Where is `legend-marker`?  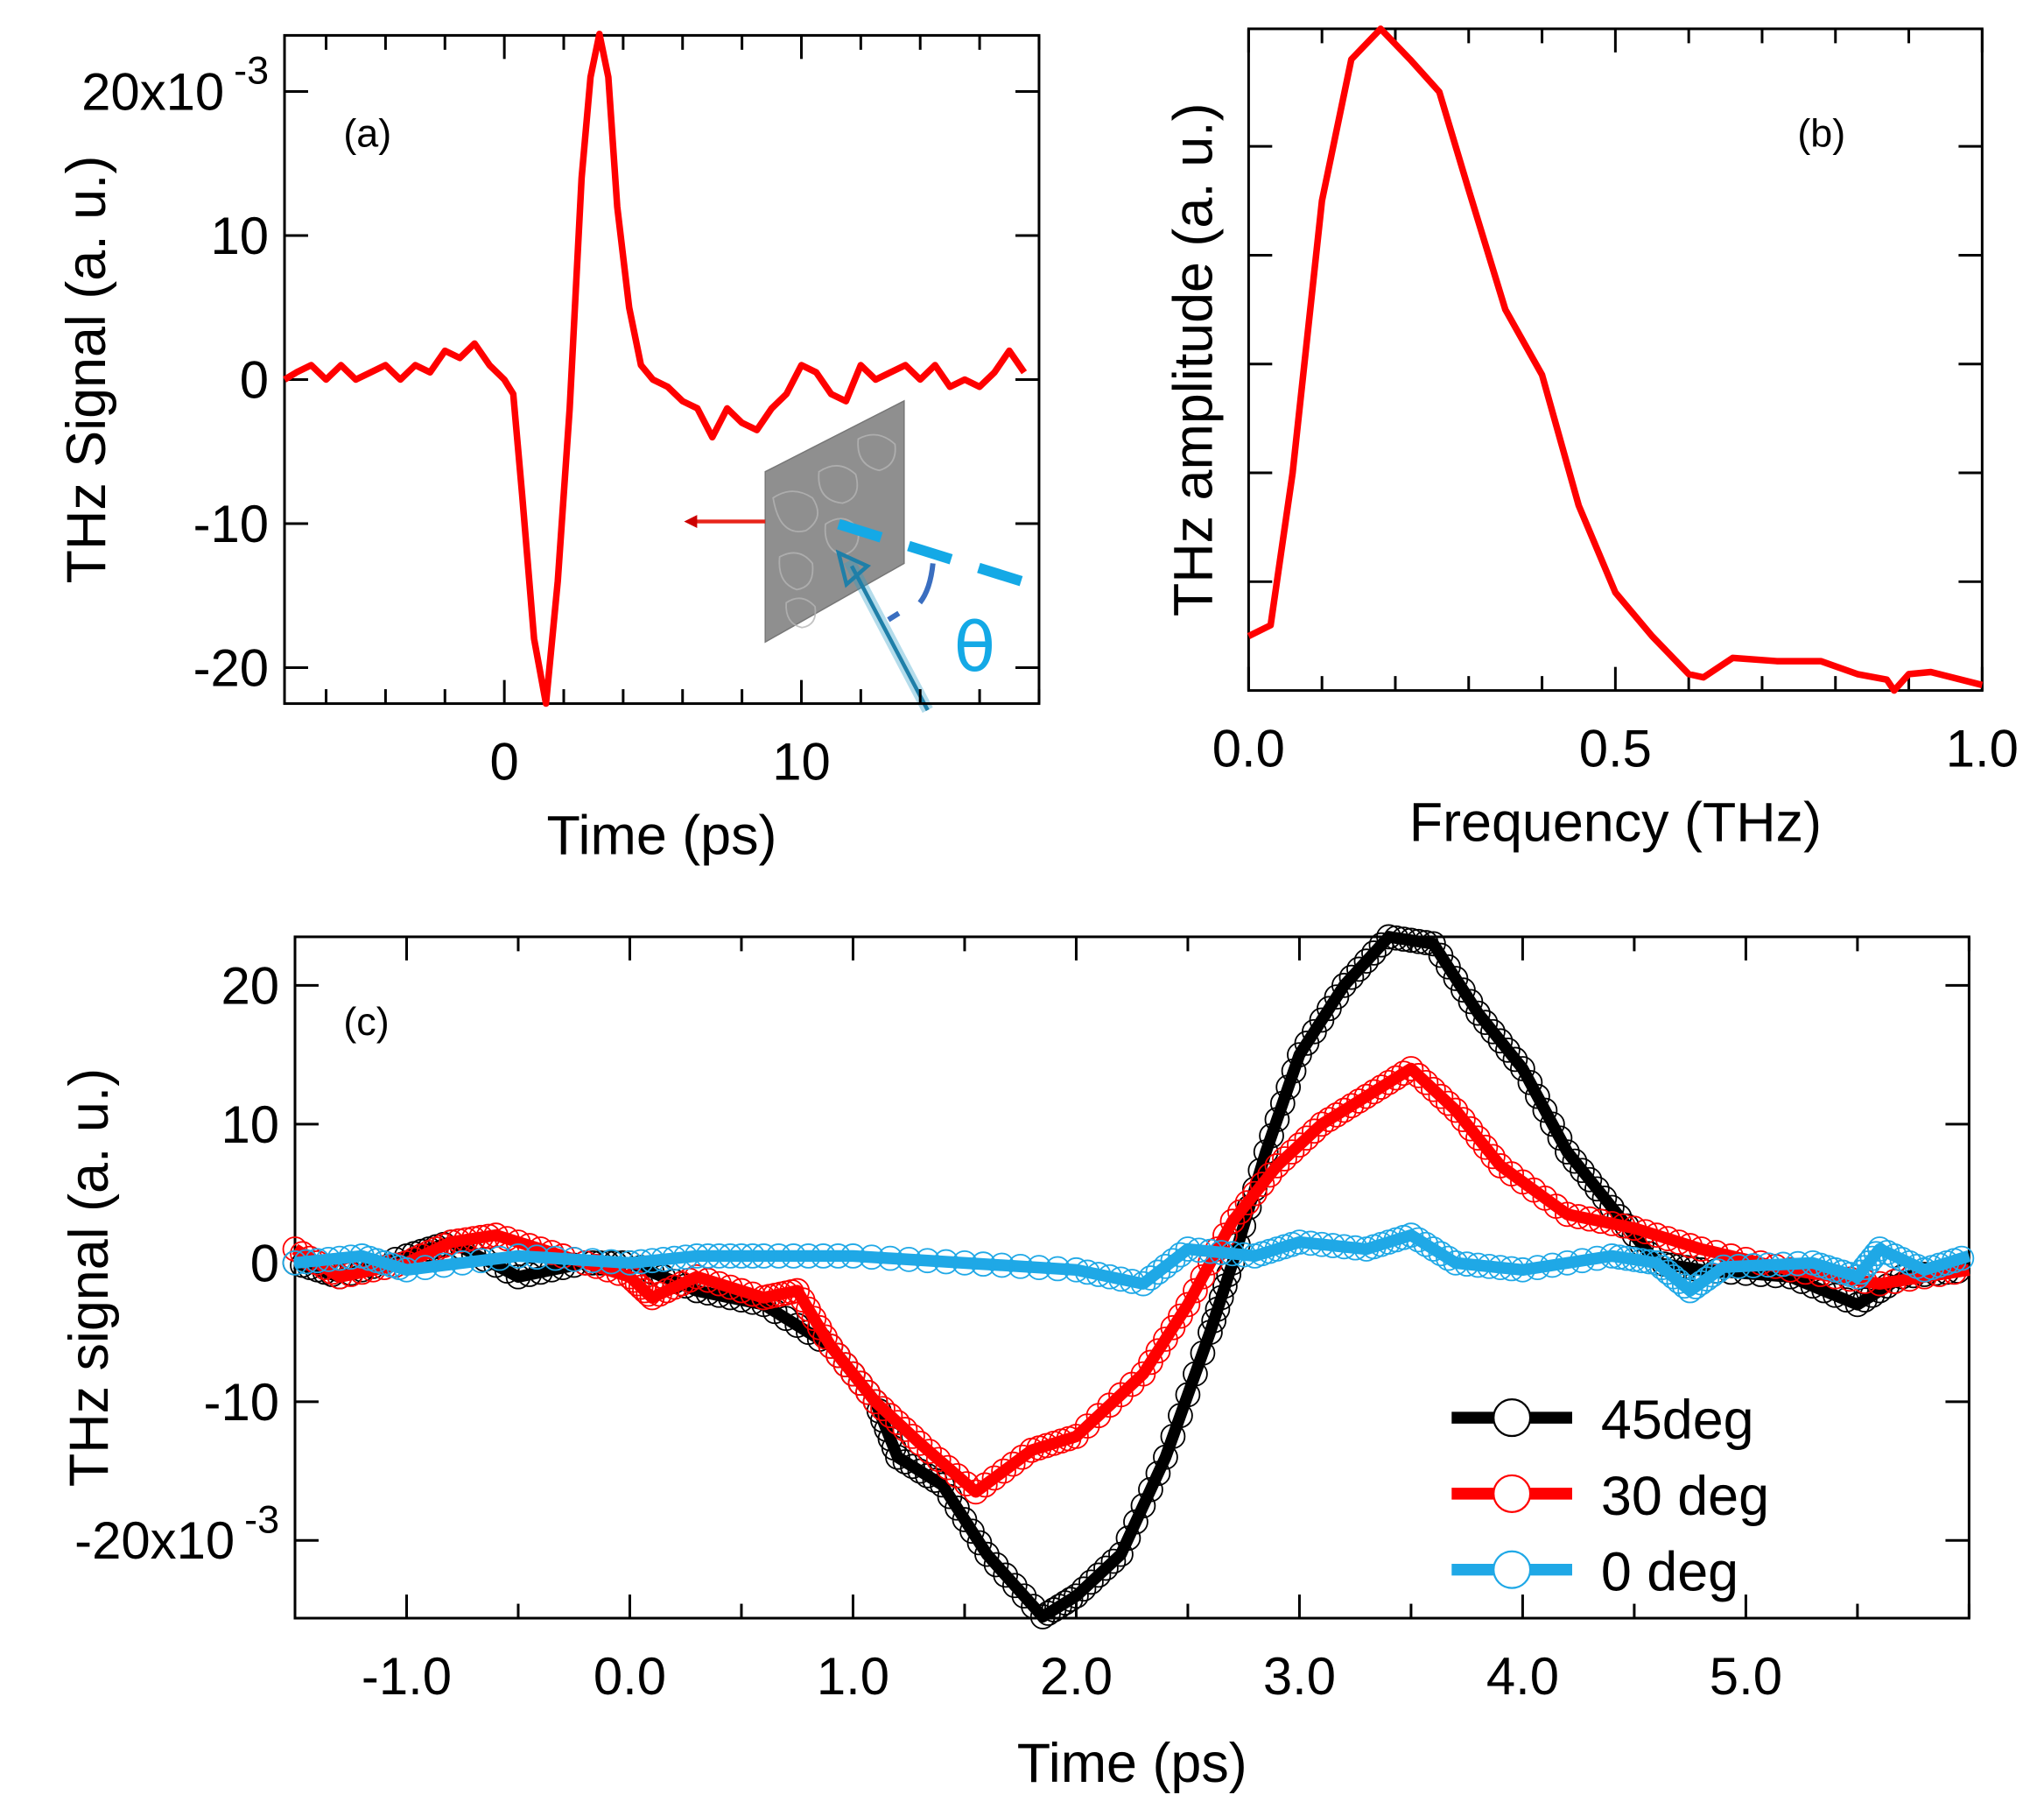 legend-marker is located at coordinates (1512, 1418).